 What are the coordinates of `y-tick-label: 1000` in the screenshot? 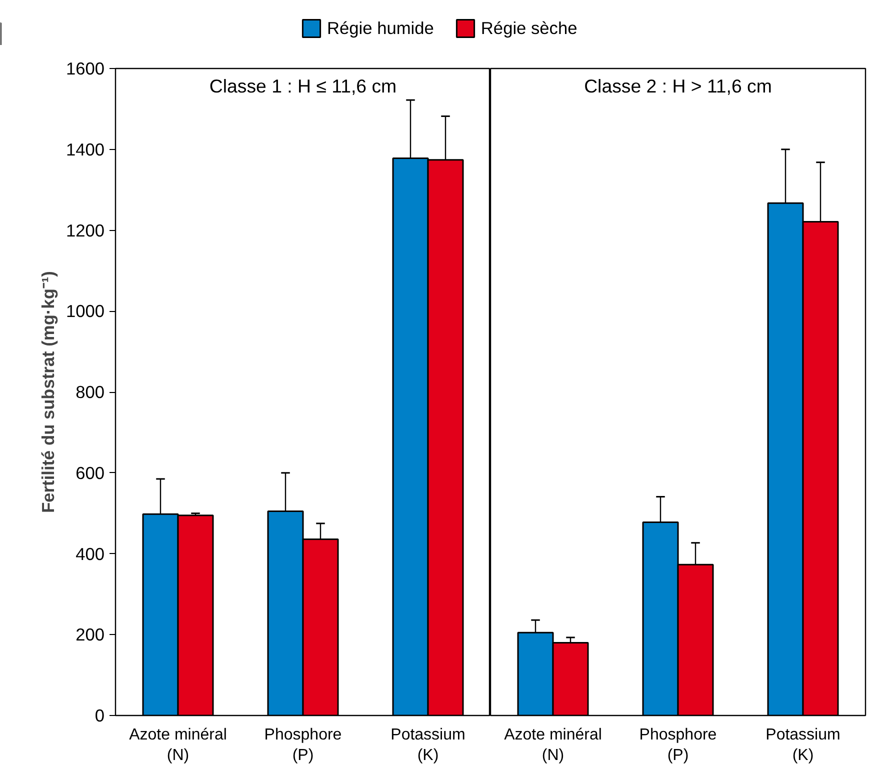 It's located at (85, 311).